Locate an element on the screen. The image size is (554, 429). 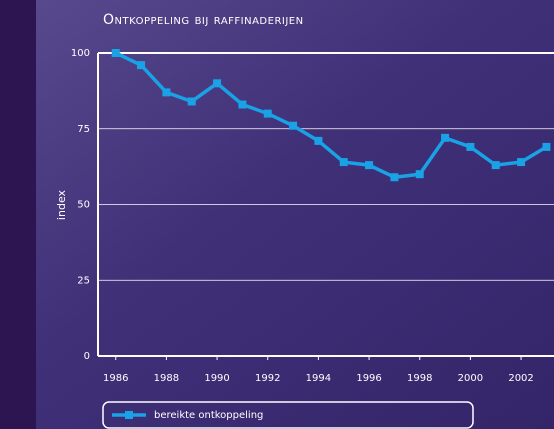
x-tick-label: 2002 is located at coordinates (520, 378).